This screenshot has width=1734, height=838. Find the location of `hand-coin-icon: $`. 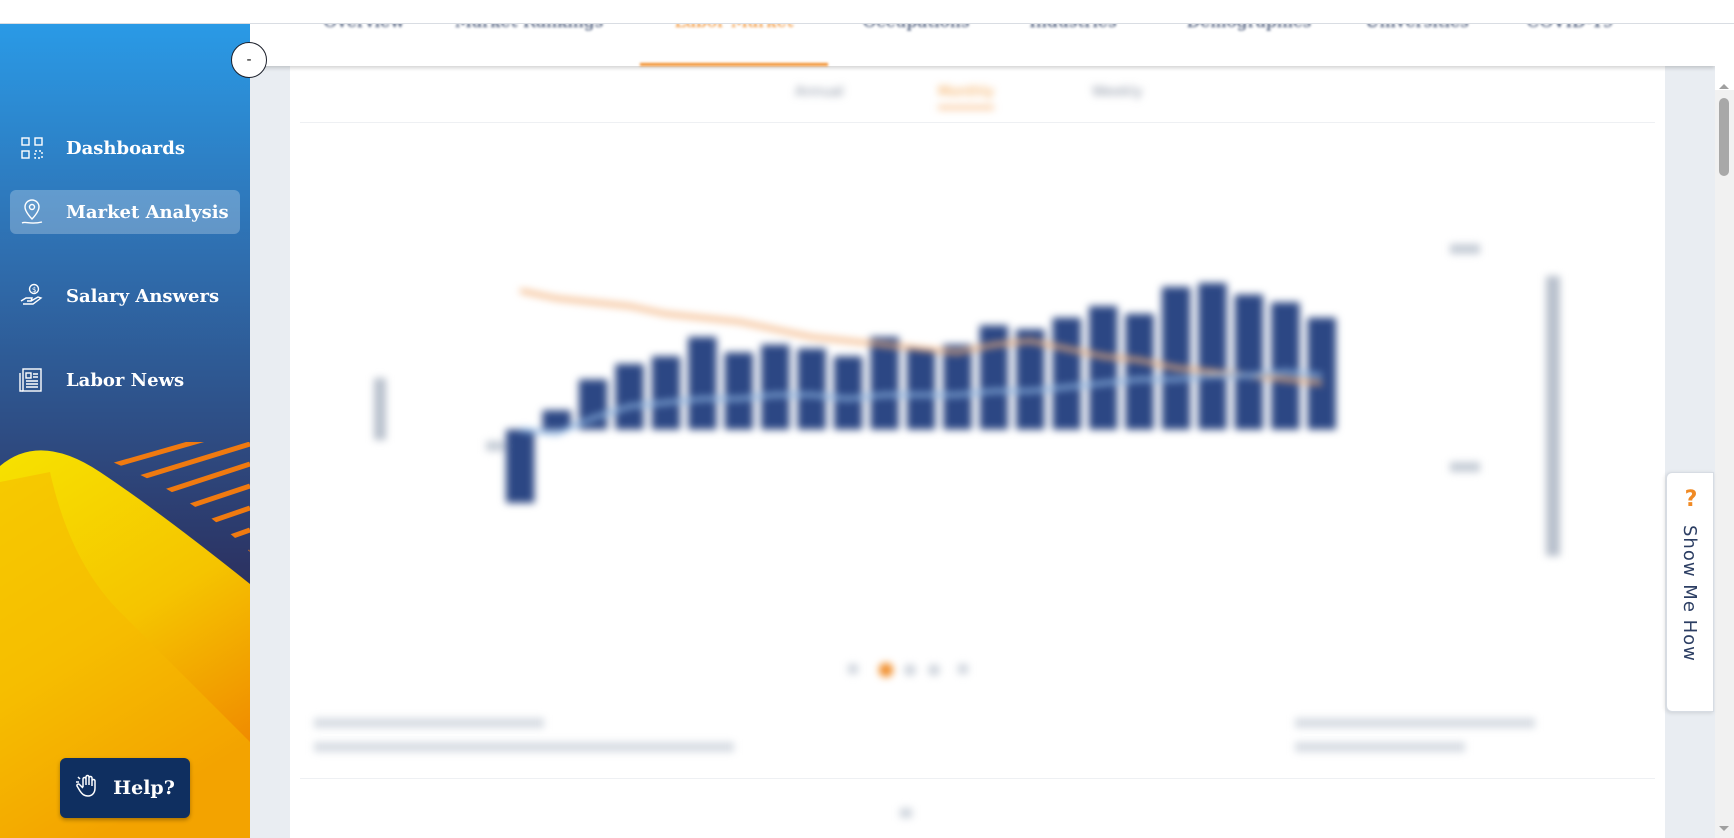

hand-coin-icon: $ is located at coordinates (32, 296).